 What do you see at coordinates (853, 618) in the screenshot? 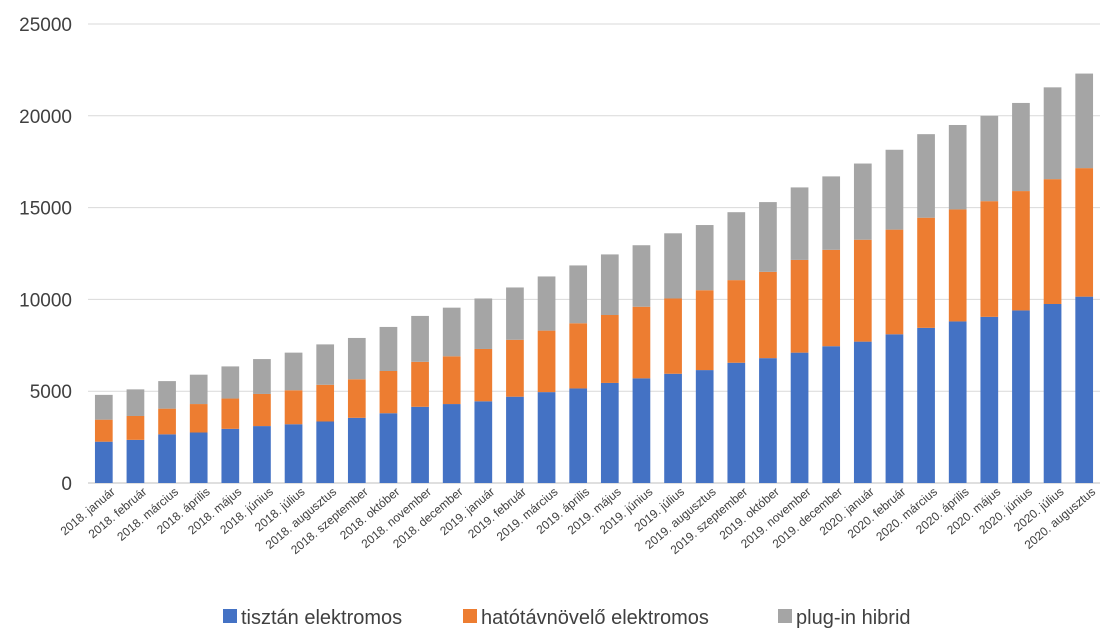
I see `legend-label: plug-in hibrid` at bounding box center [853, 618].